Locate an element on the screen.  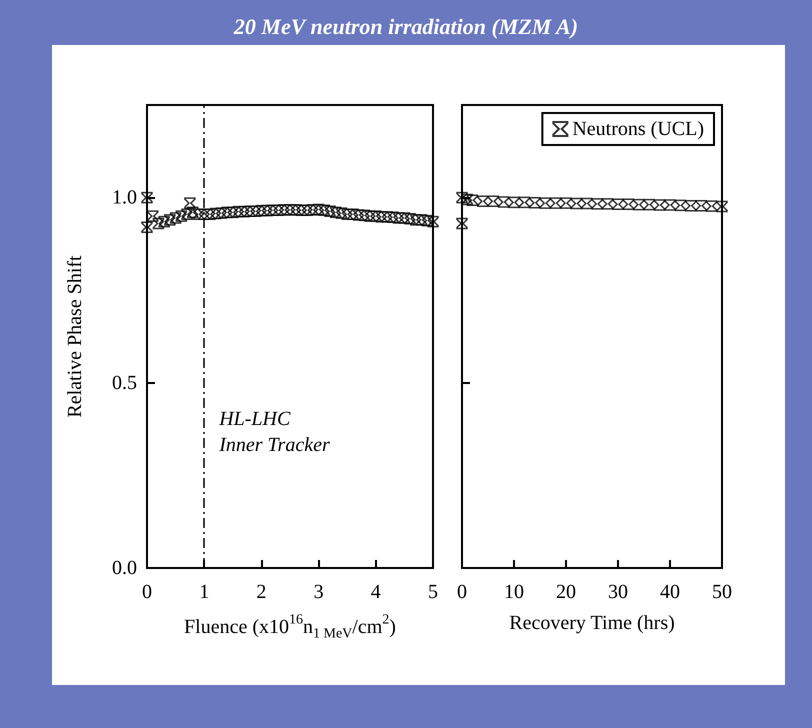
x-tick-label: 20 is located at coordinates (566, 592).